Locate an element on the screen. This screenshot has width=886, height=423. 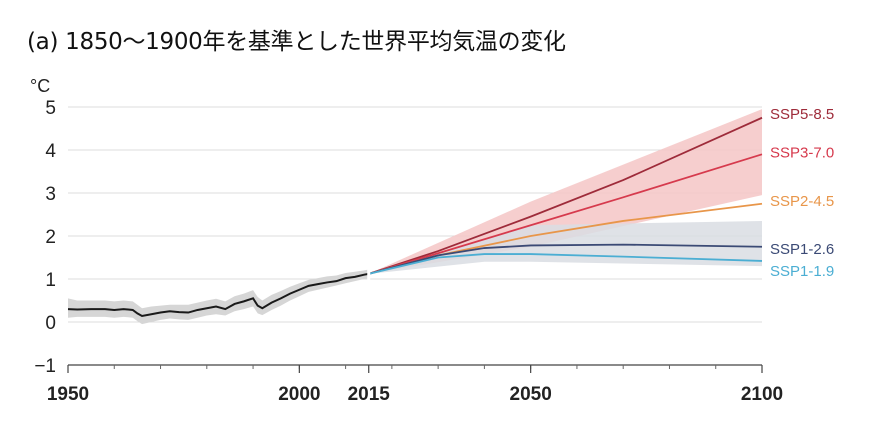
y-tick-label: 2 is located at coordinates (50, 237).